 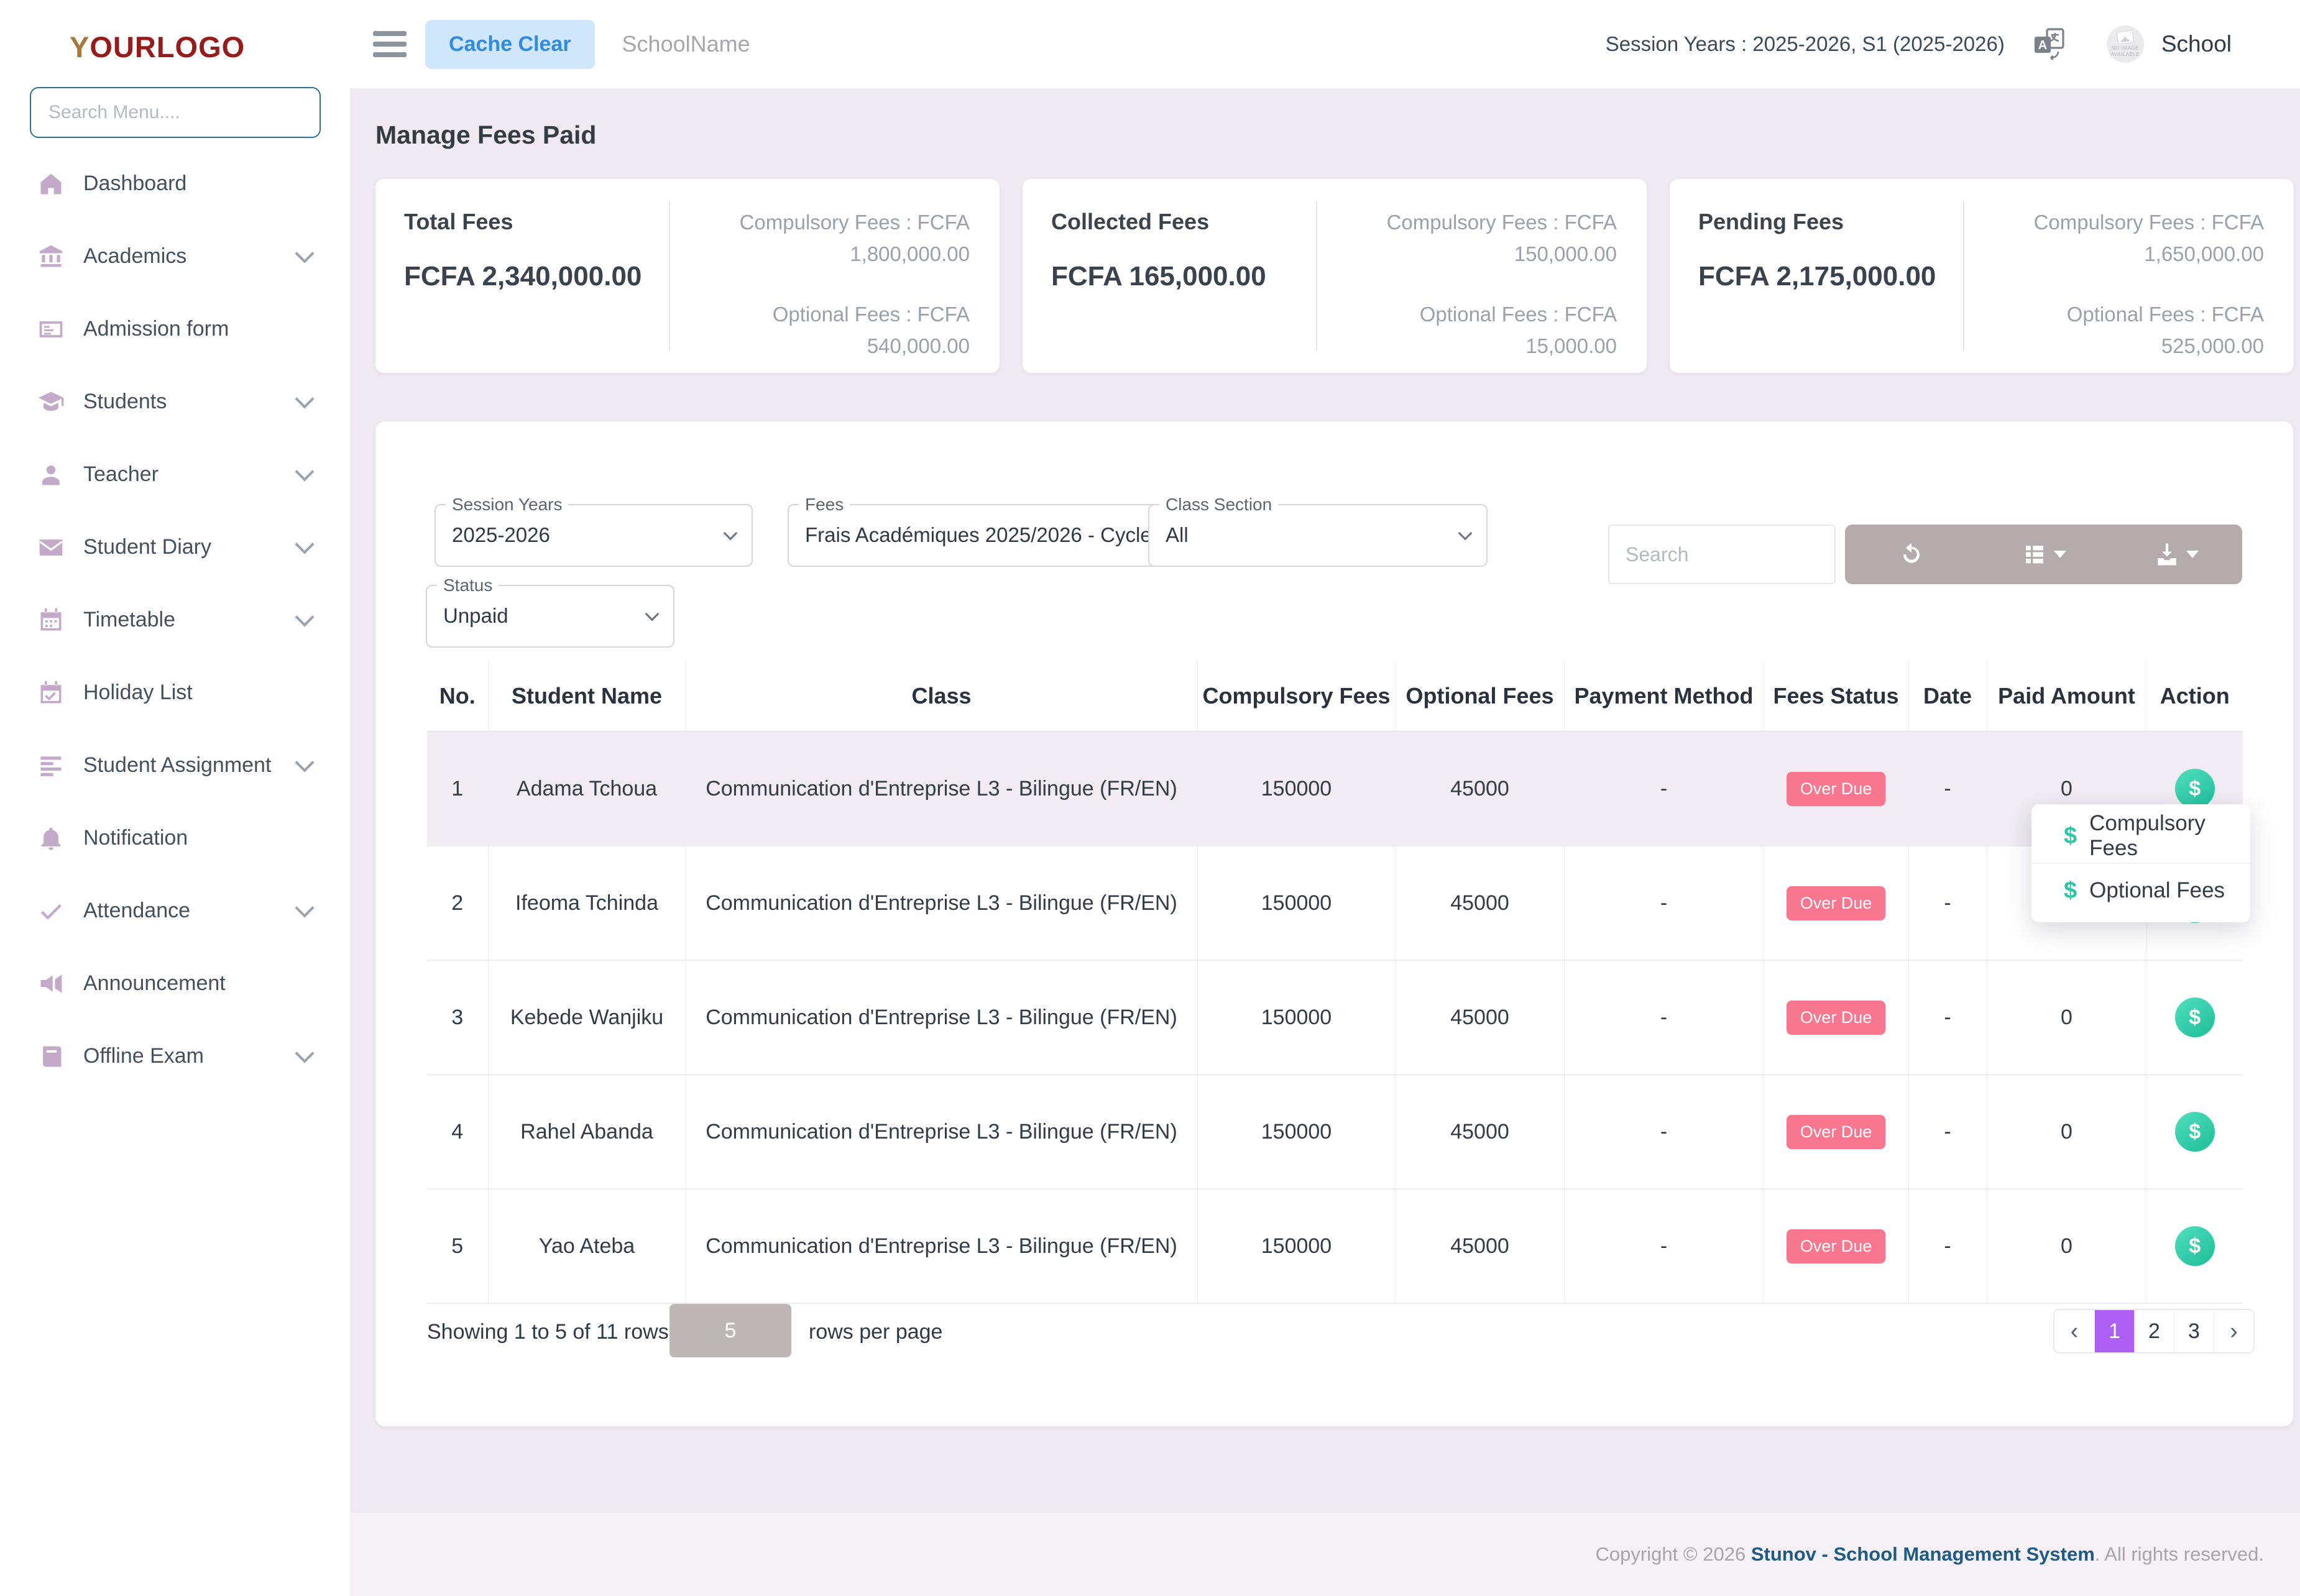 I want to click on class-section-select: Class Section All, so click(x=1318, y=531).